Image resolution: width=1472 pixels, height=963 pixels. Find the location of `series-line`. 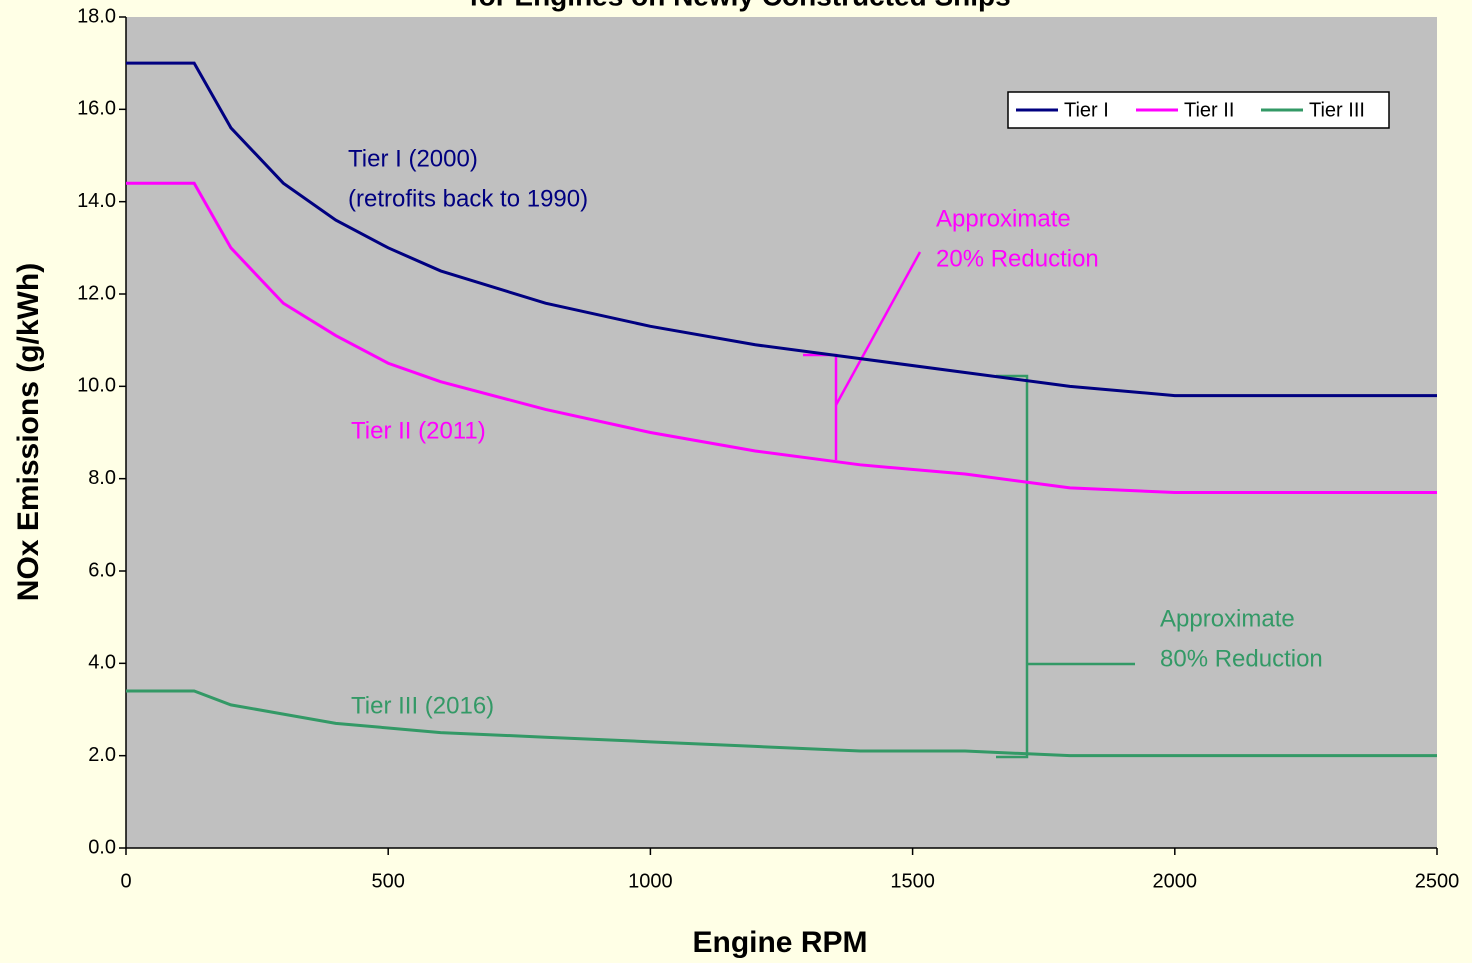

series-line is located at coordinates (781, 723).